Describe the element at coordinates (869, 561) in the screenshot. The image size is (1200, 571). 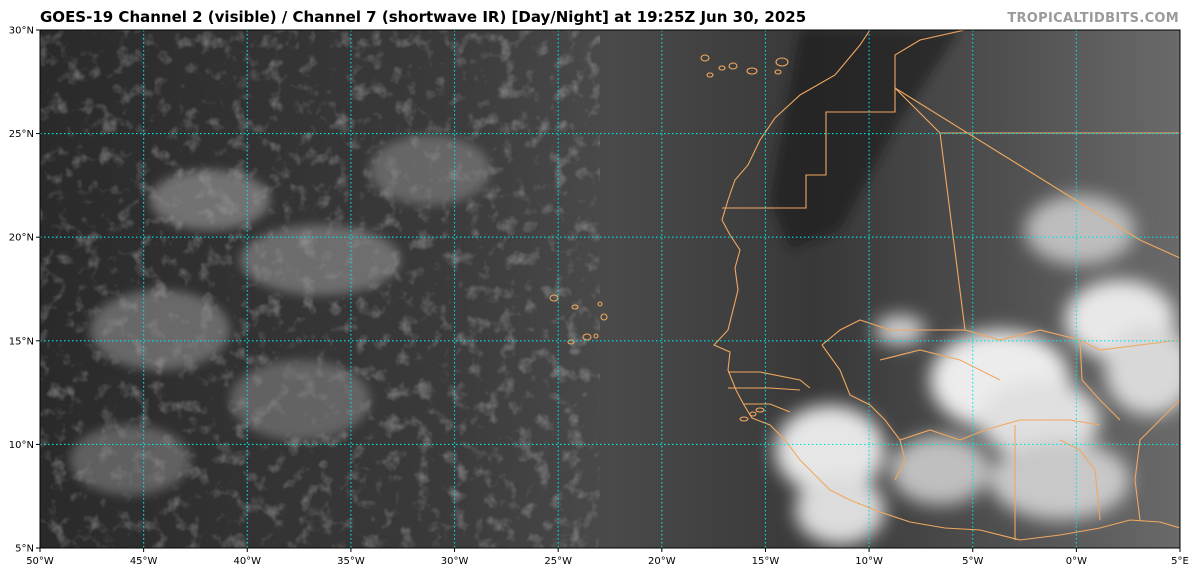
I see `lon-tick-label: 10°W` at that location.